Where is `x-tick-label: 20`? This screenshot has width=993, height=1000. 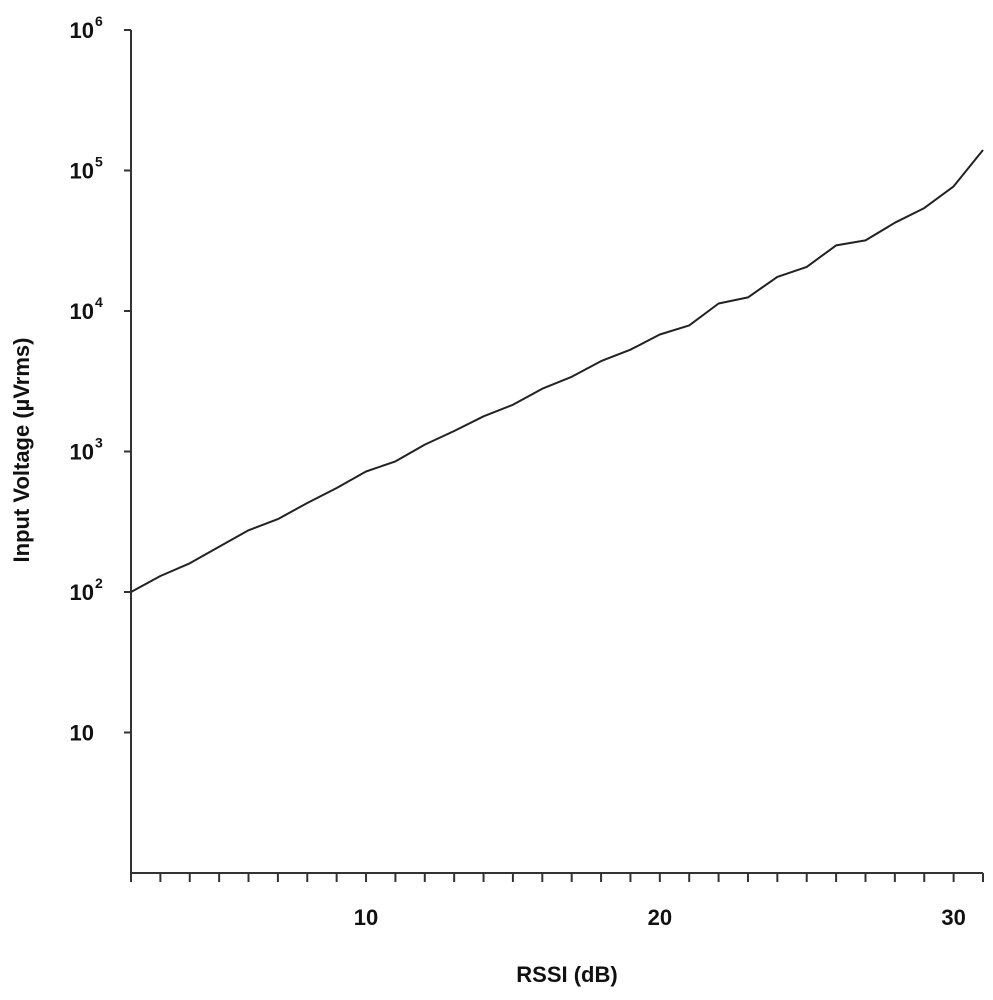 x-tick-label: 20 is located at coordinates (660, 917).